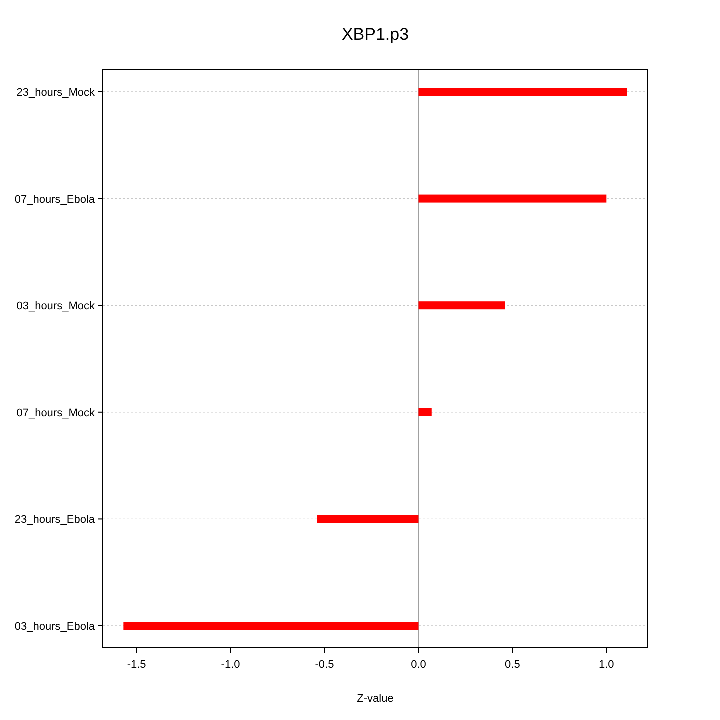 This screenshot has height=720, width=720. What do you see at coordinates (418, 665) in the screenshot?
I see `x-tick-label: 0.0` at bounding box center [418, 665].